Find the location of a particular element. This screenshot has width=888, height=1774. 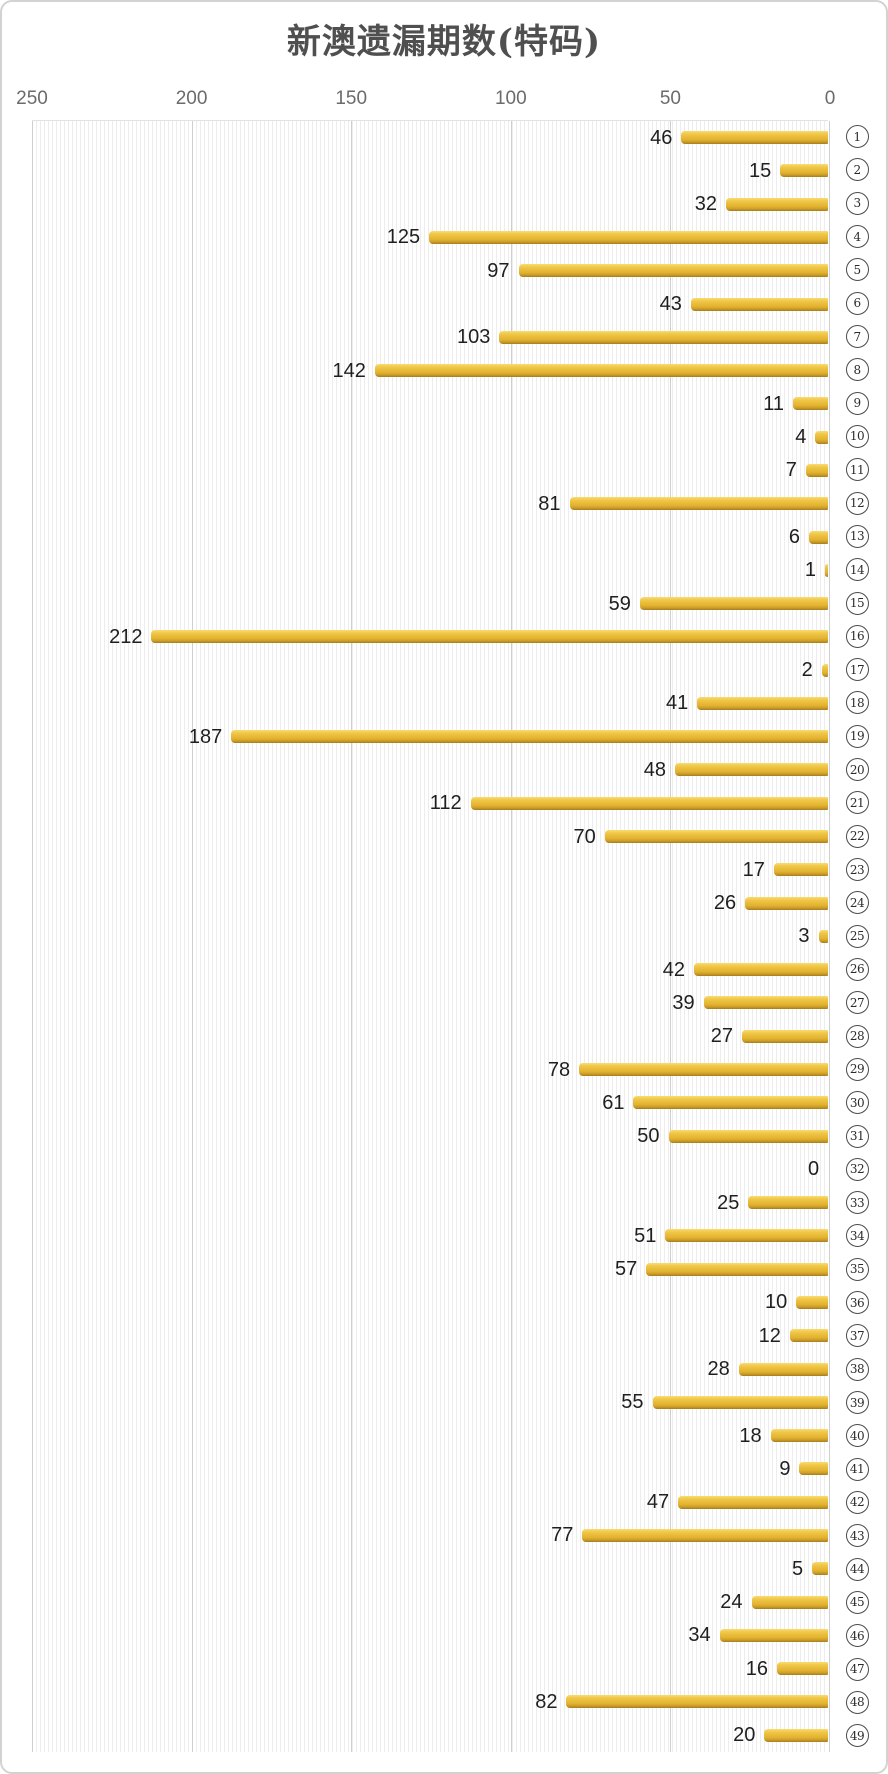

badge-row: 2 is located at coordinates (857, 169).